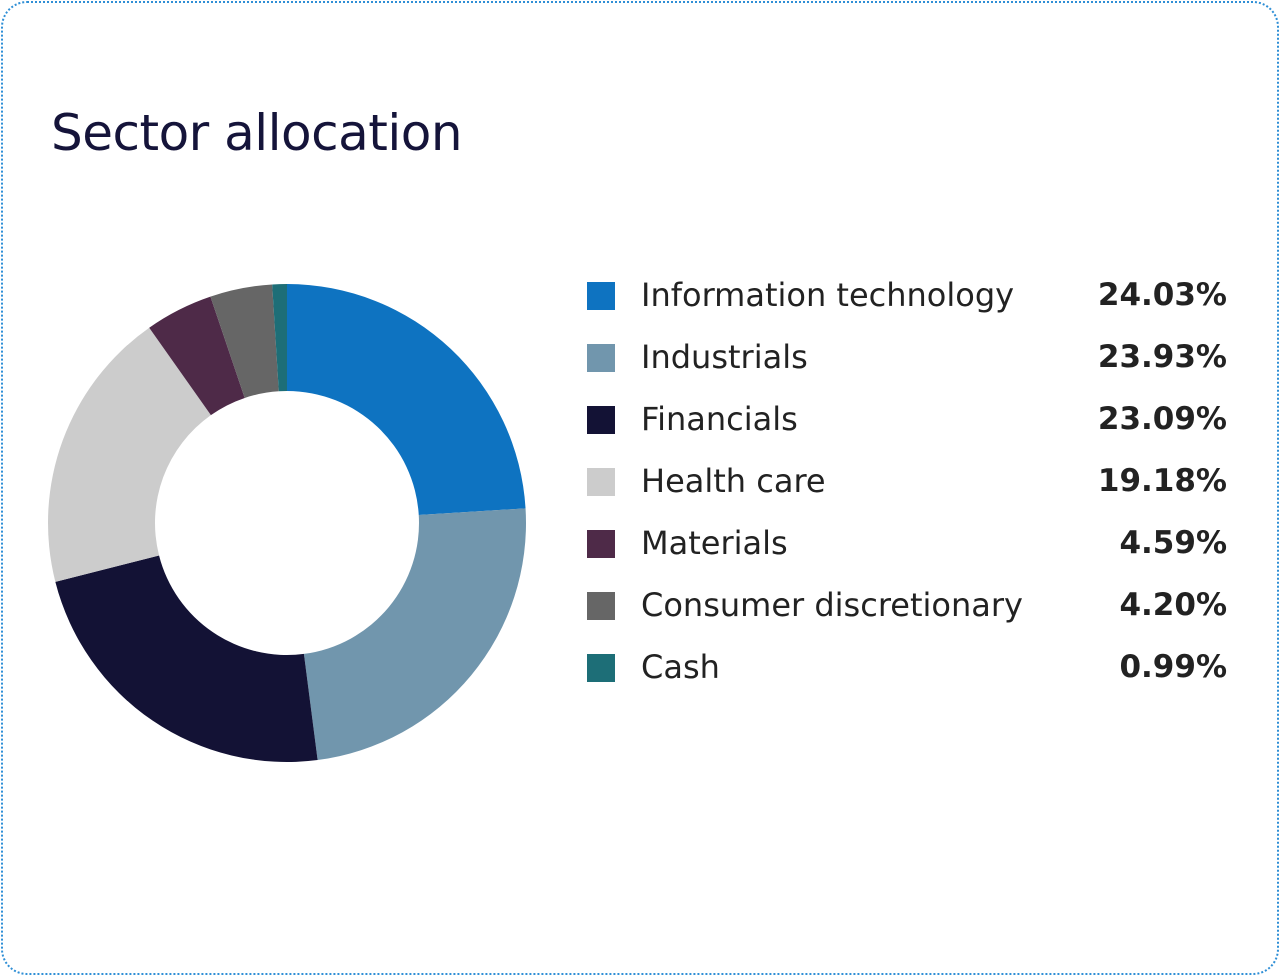 This screenshot has height=976, width=1280. I want to click on legend-item-consumer-discretionary: Consumer discretionary 4.20%, so click(907, 608).